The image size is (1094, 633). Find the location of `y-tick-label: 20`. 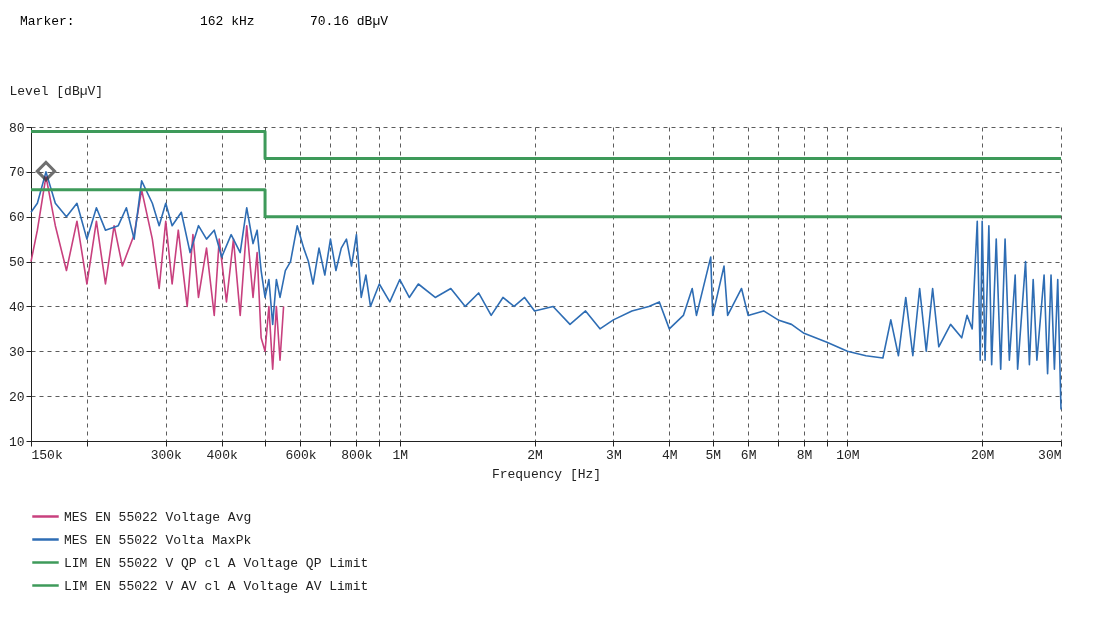

y-tick-label: 20 is located at coordinates (16, 397).